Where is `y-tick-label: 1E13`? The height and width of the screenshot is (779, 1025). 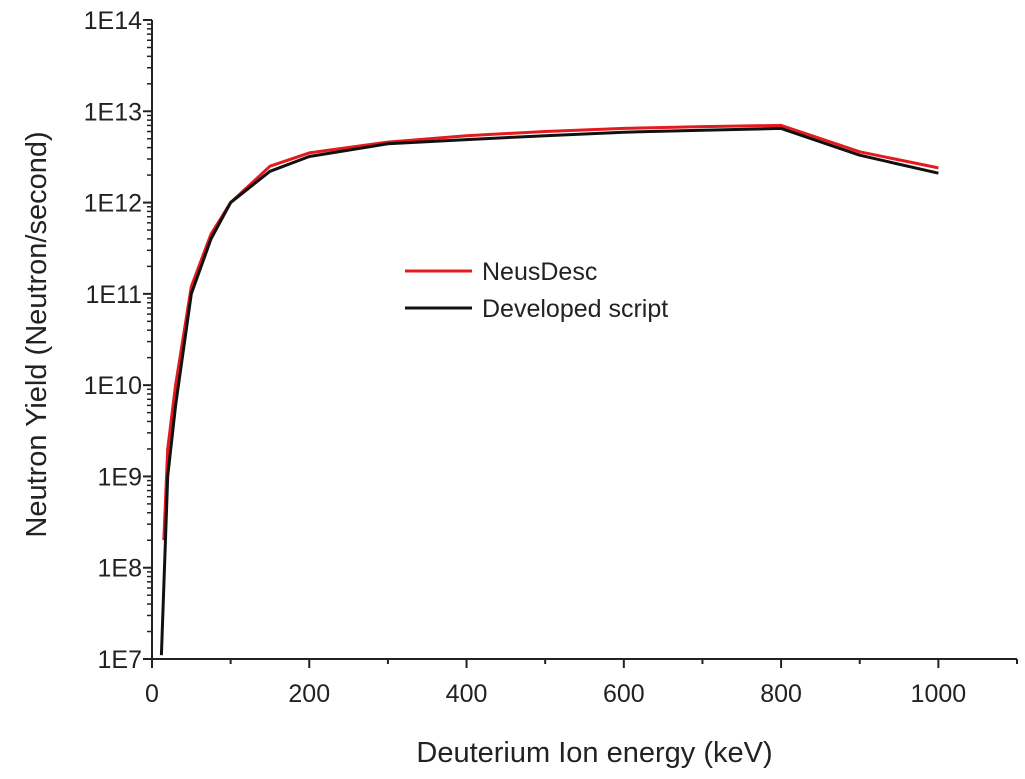 y-tick-label: 1E13 is located at coordinates (113, 112).